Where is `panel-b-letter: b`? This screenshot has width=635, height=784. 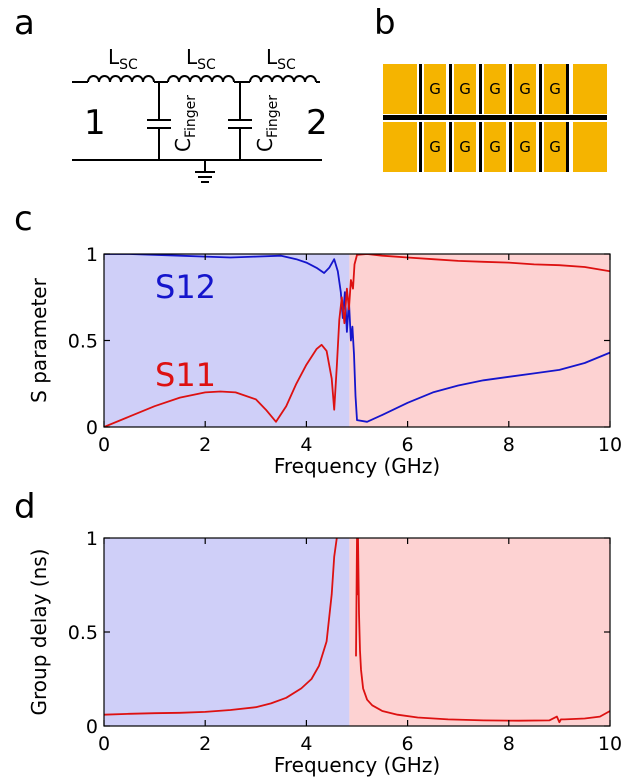 panel-b-letter: b is located at coordinates (385, 23).